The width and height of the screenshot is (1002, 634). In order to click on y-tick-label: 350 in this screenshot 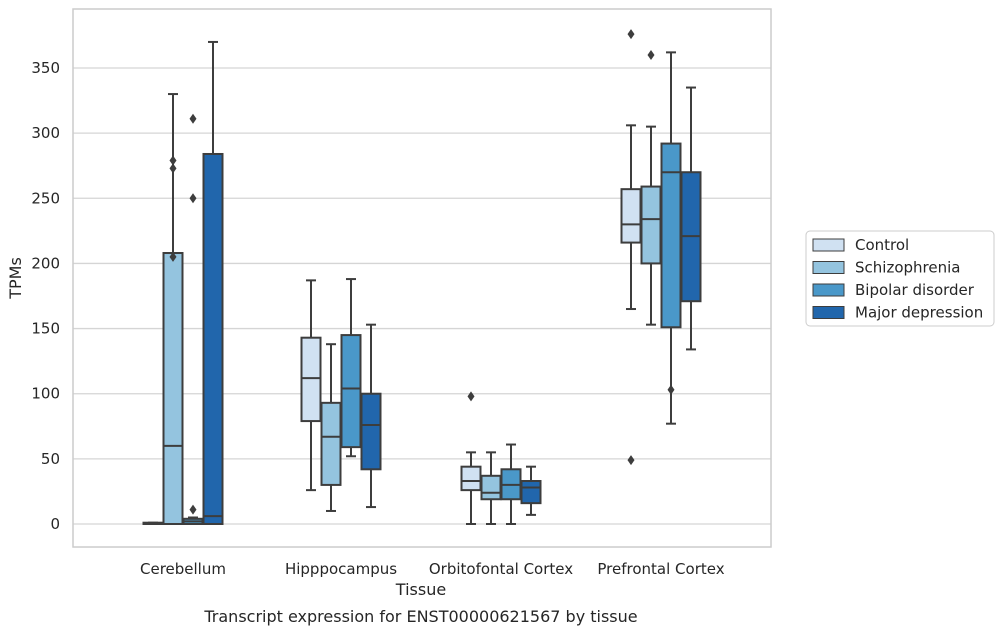, I will do `click(45, 68)`.